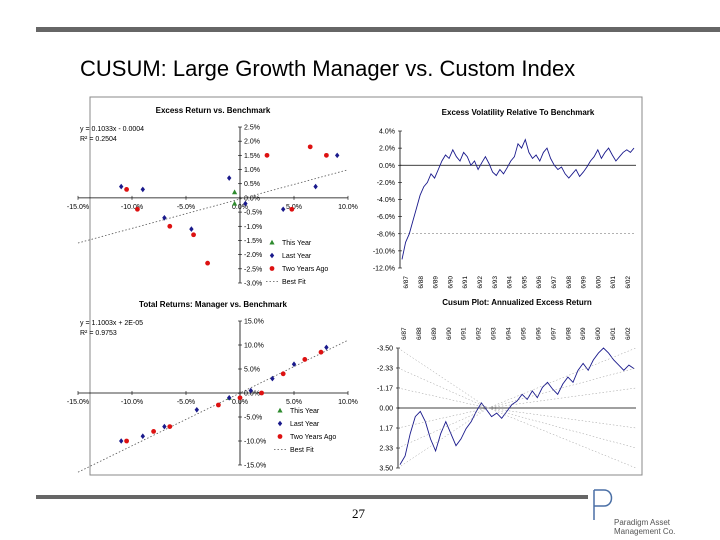  Describe the element at coordinates (78, 402) in the screenshot. I see `x-tick-label-2-0: -15.0%` at that location.